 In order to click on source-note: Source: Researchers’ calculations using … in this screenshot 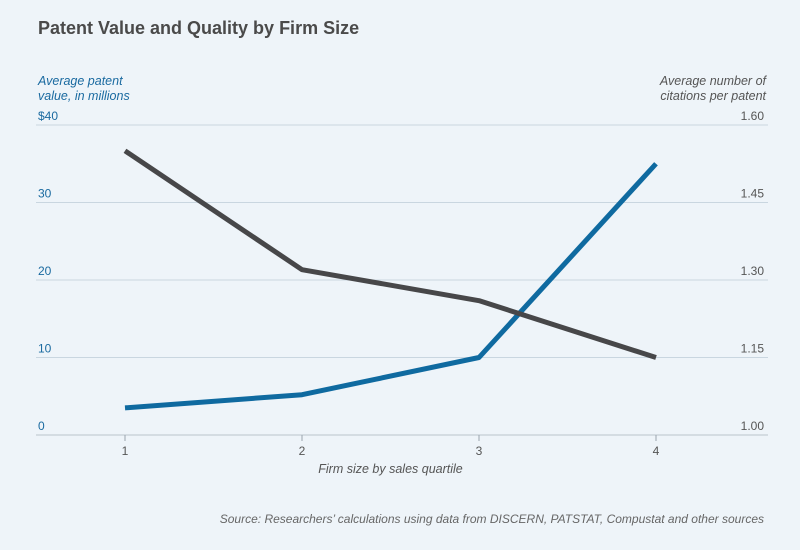, I will do `click(491, 519)`.